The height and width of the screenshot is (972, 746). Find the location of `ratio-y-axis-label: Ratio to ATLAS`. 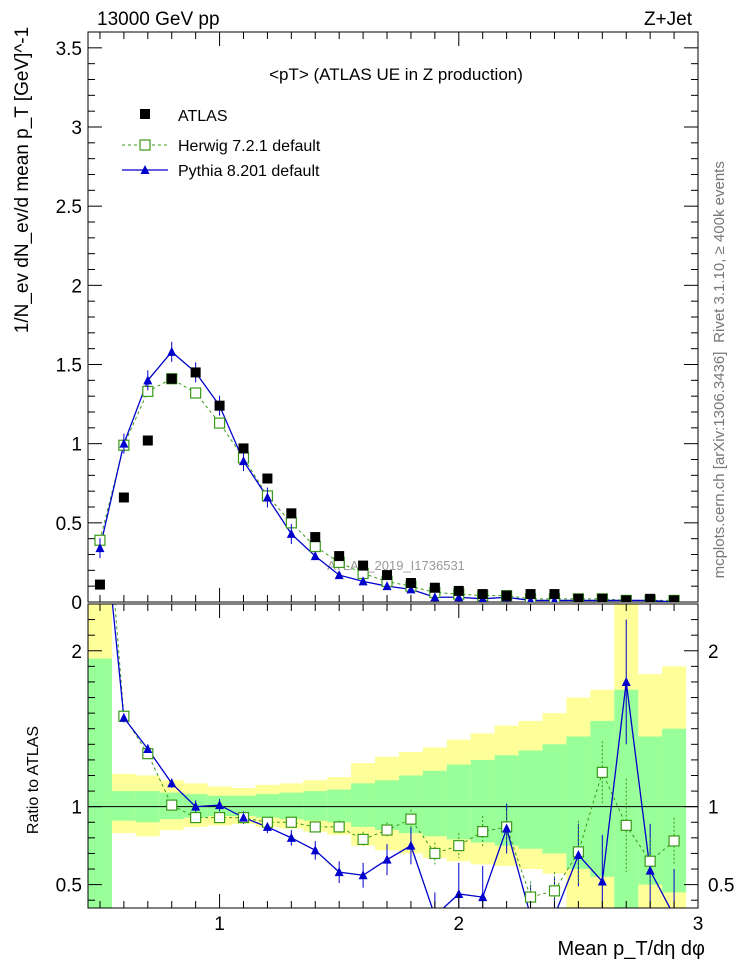

ratio-y-axis-label: Ratio to ATLAS is located at coordinates (33, 780).